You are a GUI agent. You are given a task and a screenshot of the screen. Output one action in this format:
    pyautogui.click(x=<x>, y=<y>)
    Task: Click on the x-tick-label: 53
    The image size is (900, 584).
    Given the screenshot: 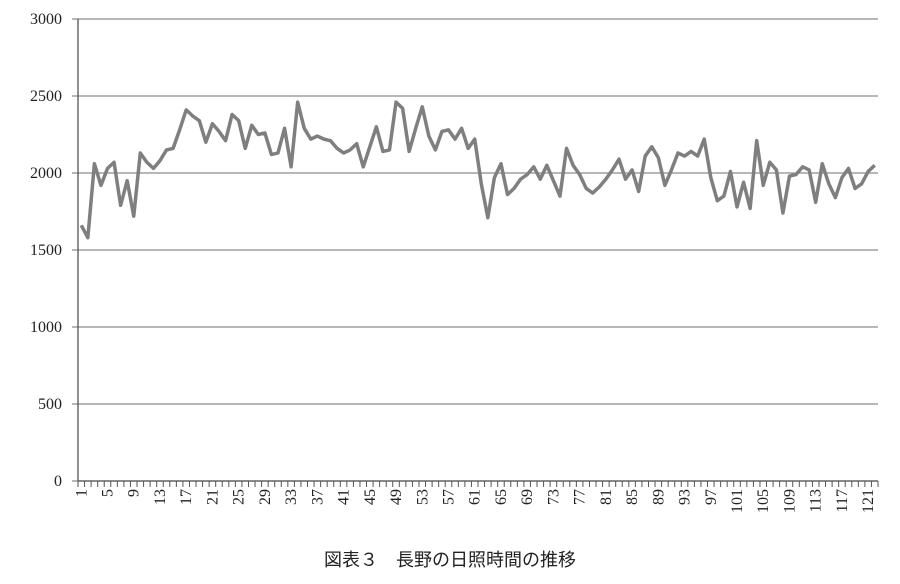 What is the action you would take?
    pyautogui.click(x=422, y=497)
    